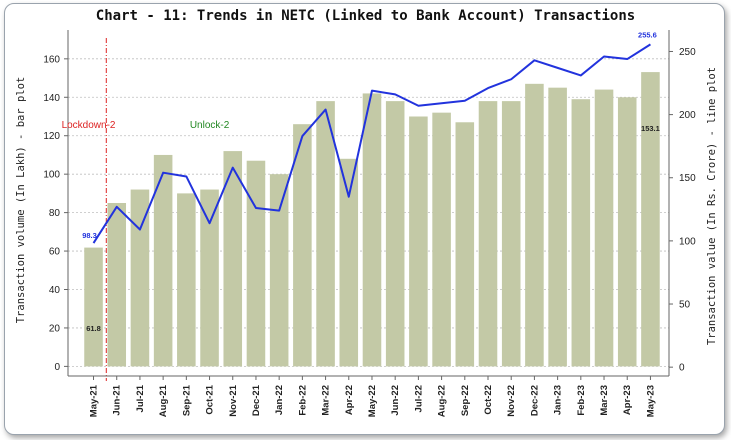  Describe the element at coordinates (146, 125) in the screenshot. I see `annotations: Lockdown-2 Unlock-2` at that location.